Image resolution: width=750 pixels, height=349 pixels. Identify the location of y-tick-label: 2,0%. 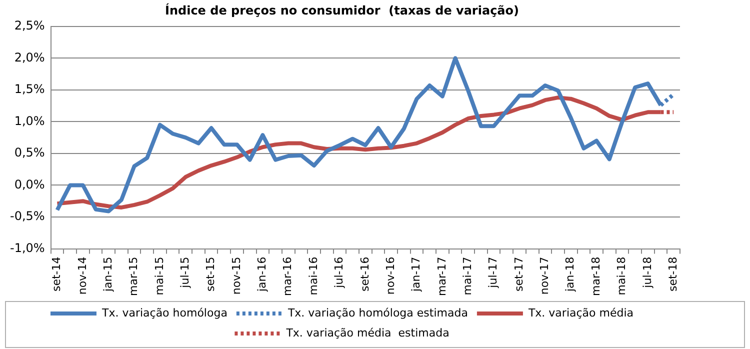
(29, 57).